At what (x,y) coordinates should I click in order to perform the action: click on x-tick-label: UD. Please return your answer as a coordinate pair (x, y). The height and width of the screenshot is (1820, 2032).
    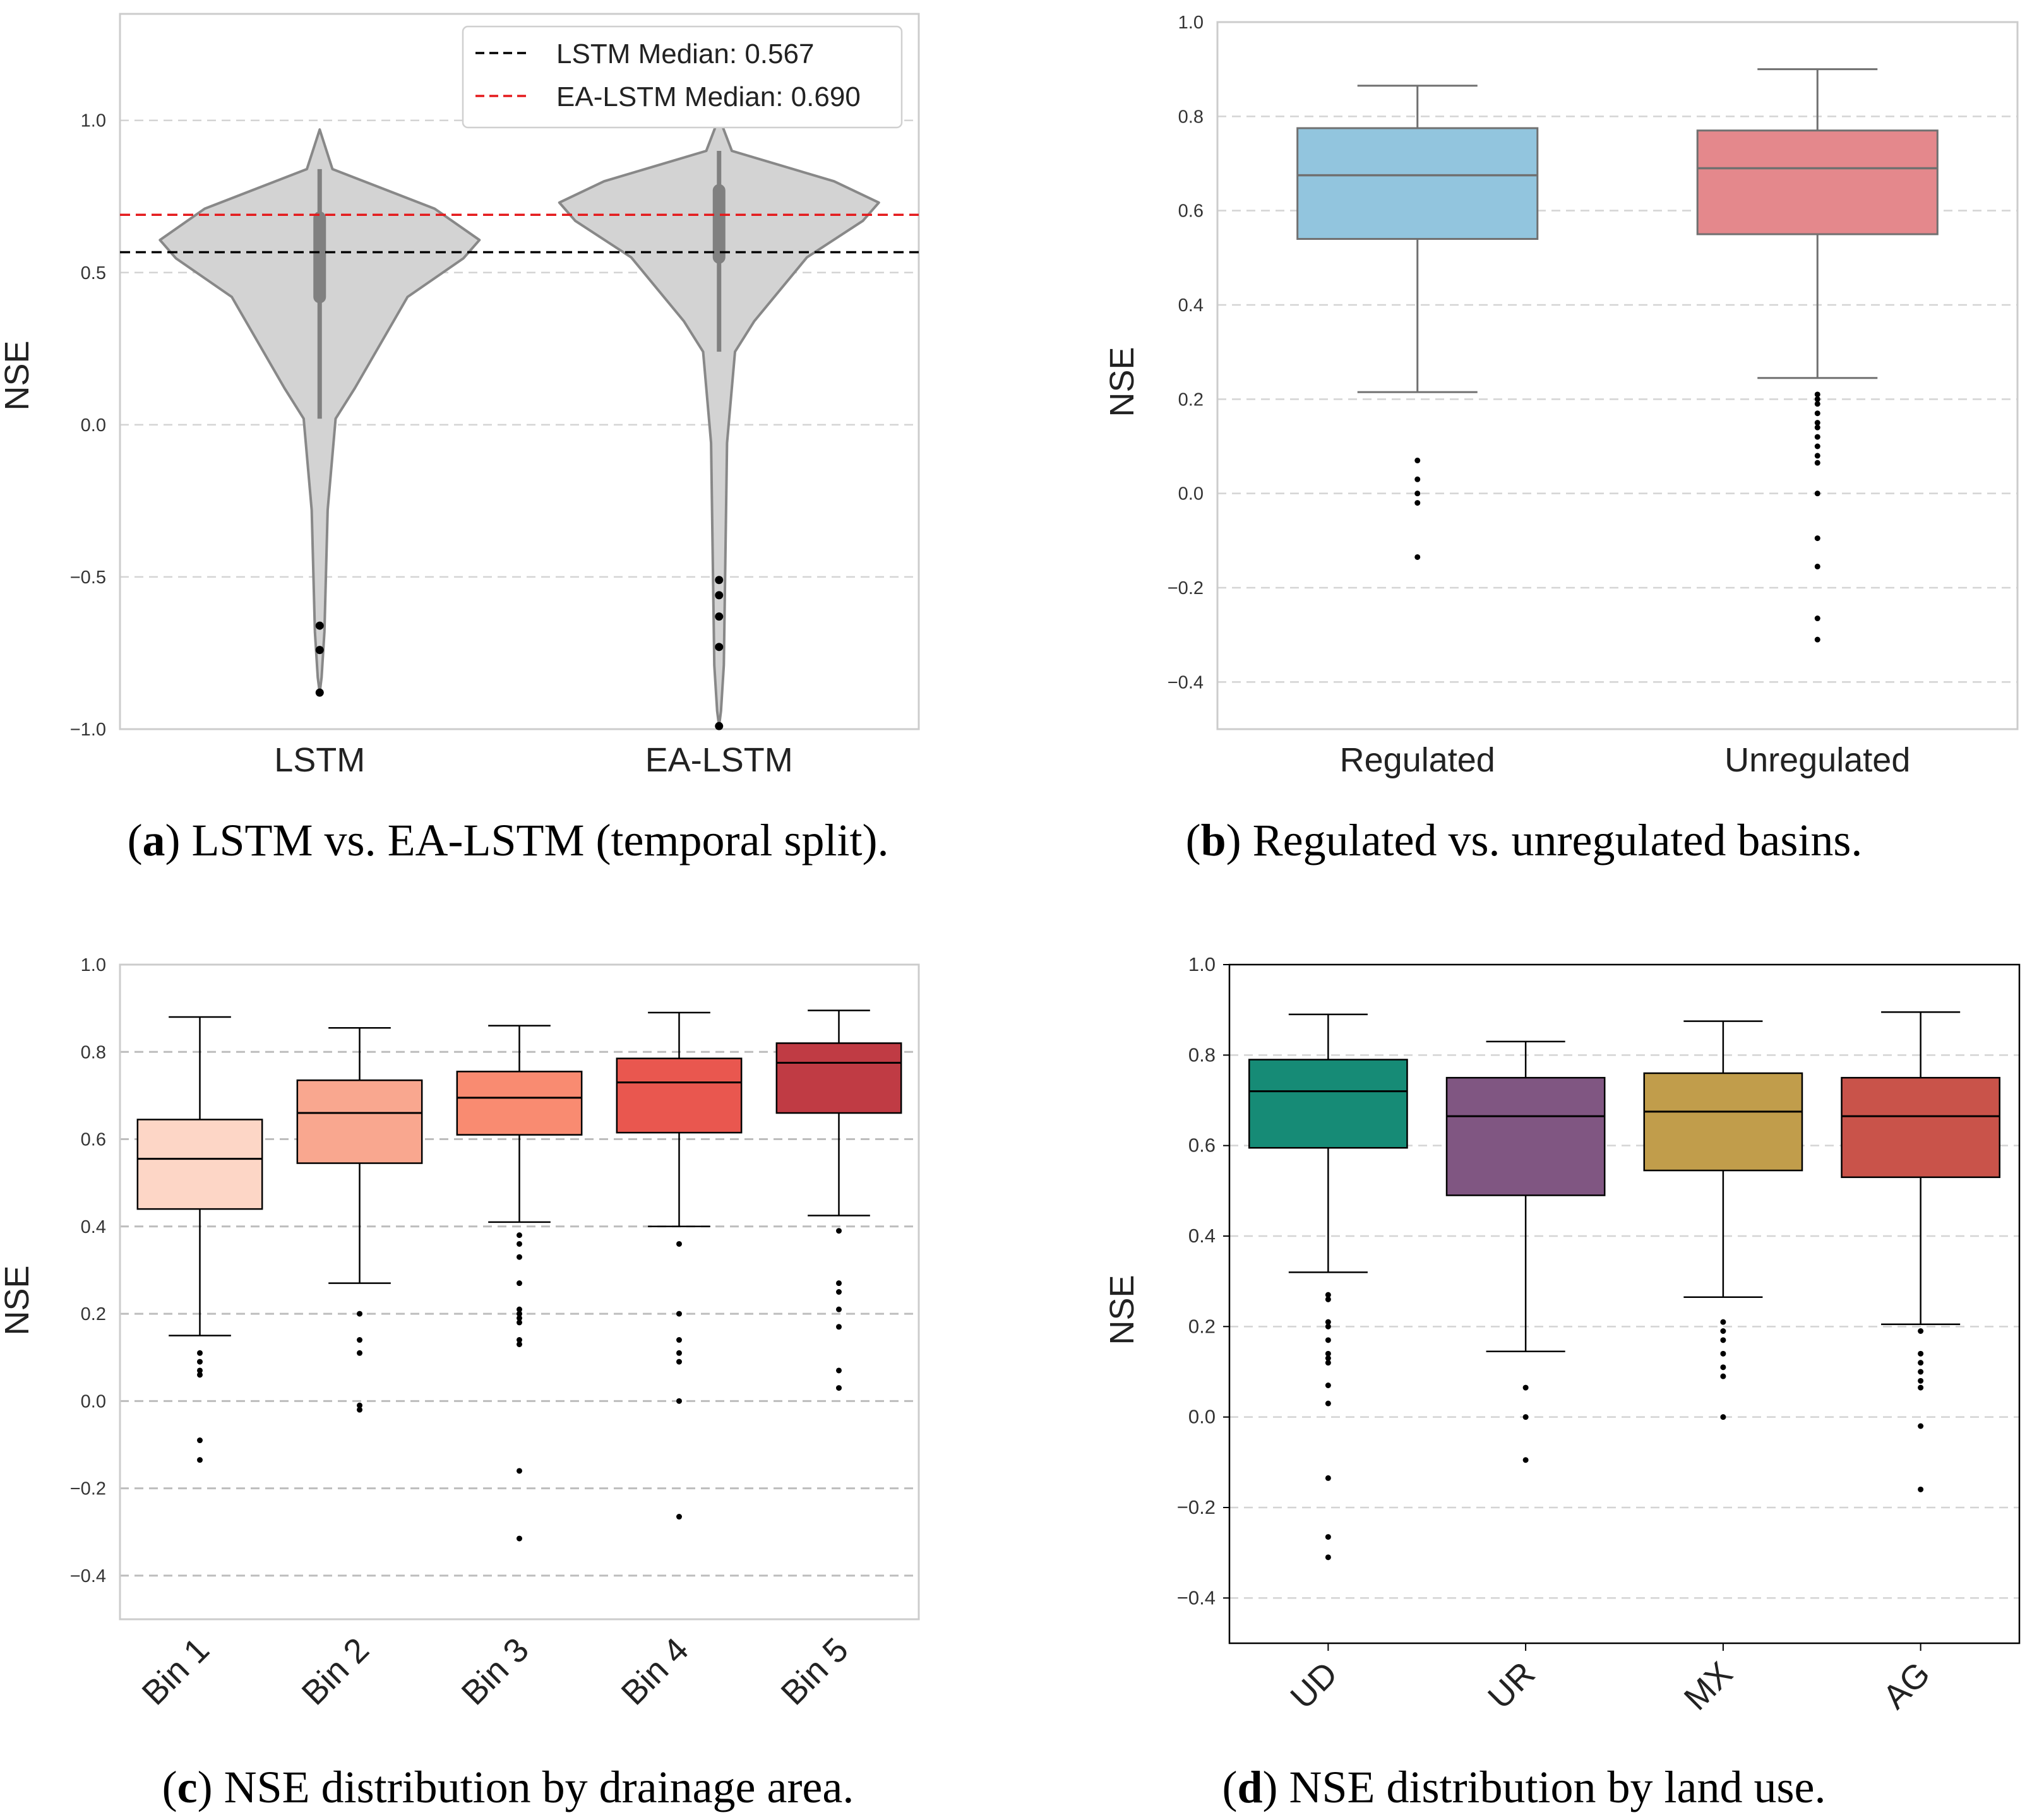
    Looking at the image, I should click on (1314, 1685).